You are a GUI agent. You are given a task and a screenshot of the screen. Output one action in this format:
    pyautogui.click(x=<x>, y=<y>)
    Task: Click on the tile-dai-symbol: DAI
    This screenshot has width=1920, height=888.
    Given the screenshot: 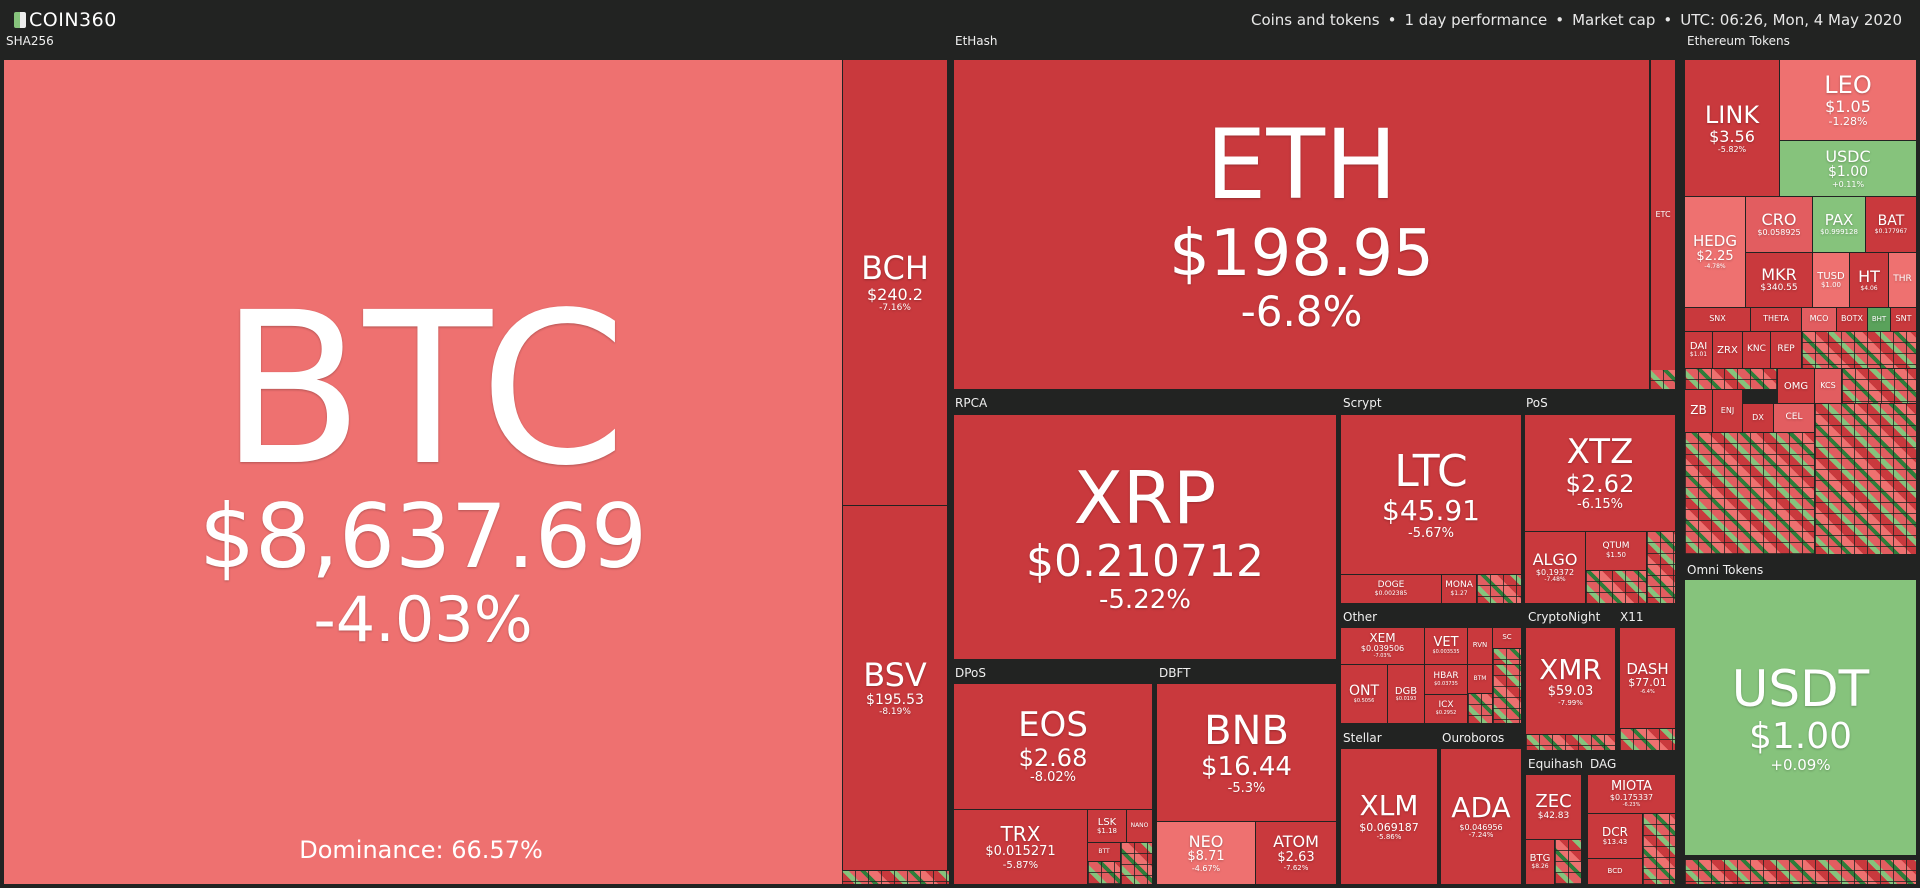 What is the action you would take?
    pyautogui.click(x=1698, y=347)
    